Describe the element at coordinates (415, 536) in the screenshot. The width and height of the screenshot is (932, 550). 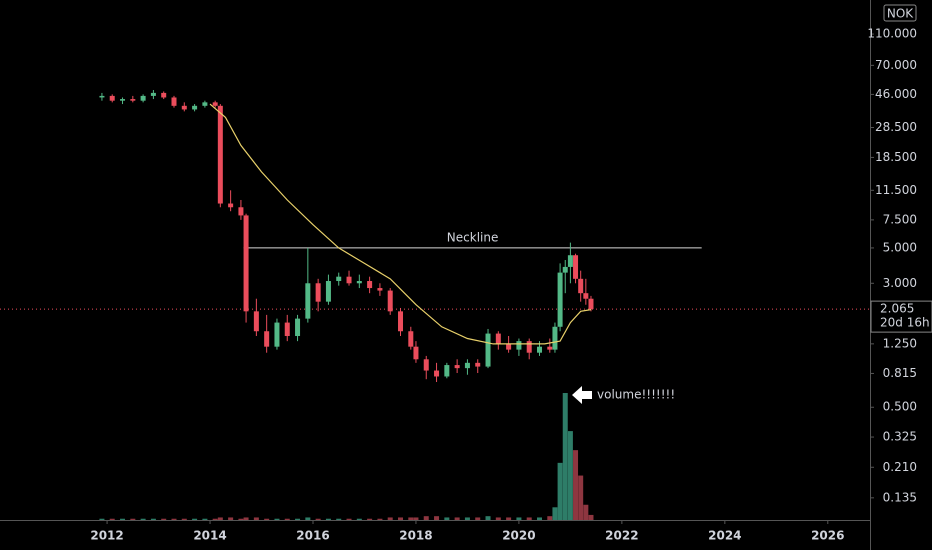
I see `x-tick-label: 2018` at that location.